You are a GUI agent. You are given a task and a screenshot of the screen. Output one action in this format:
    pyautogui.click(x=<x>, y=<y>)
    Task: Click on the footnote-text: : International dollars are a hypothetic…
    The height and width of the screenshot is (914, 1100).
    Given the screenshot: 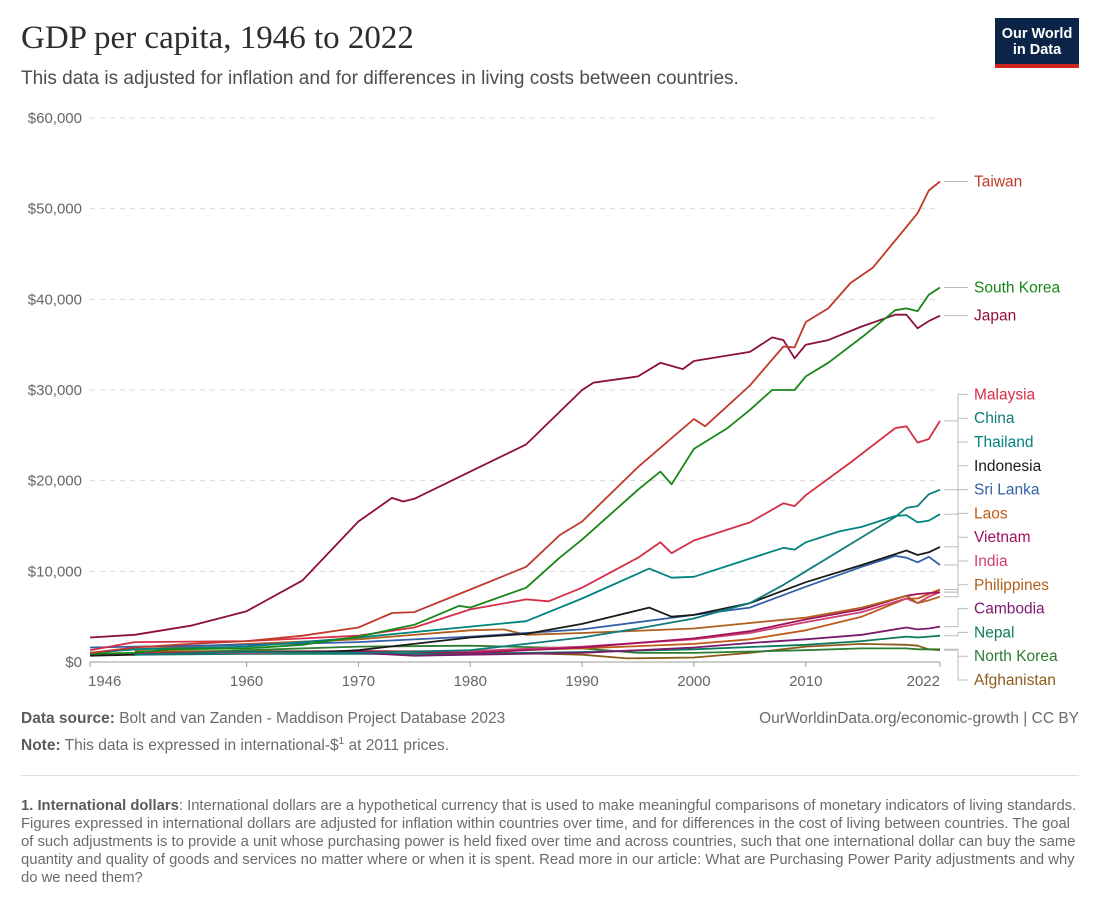 What is the action you would take?
    pyautogui.click(x=549, y=842)
    